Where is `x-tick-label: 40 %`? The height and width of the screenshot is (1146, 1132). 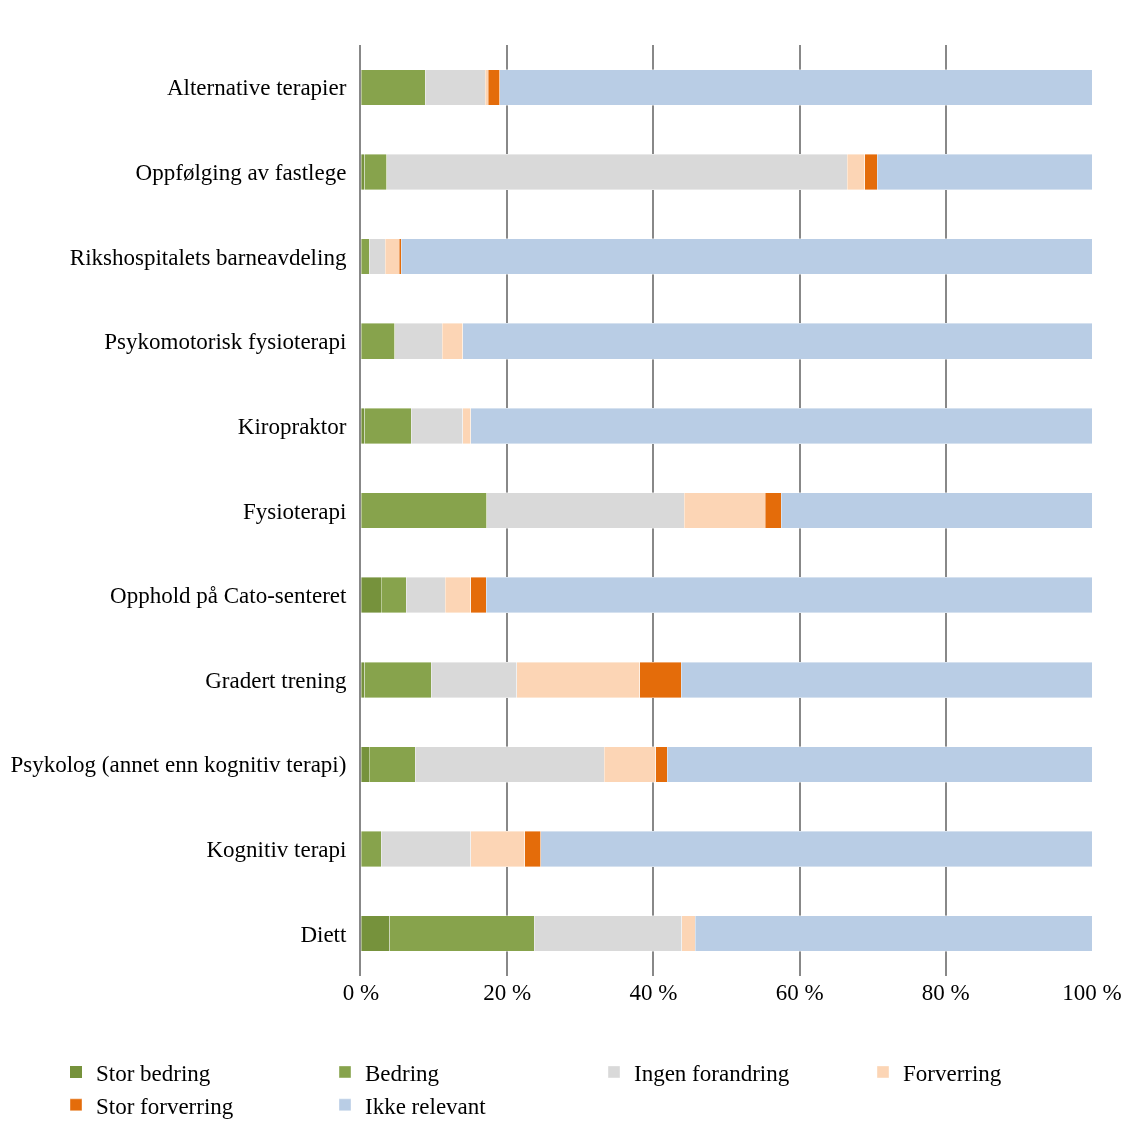 x-tick-label: 40 % is located at coordinates (653, 992).